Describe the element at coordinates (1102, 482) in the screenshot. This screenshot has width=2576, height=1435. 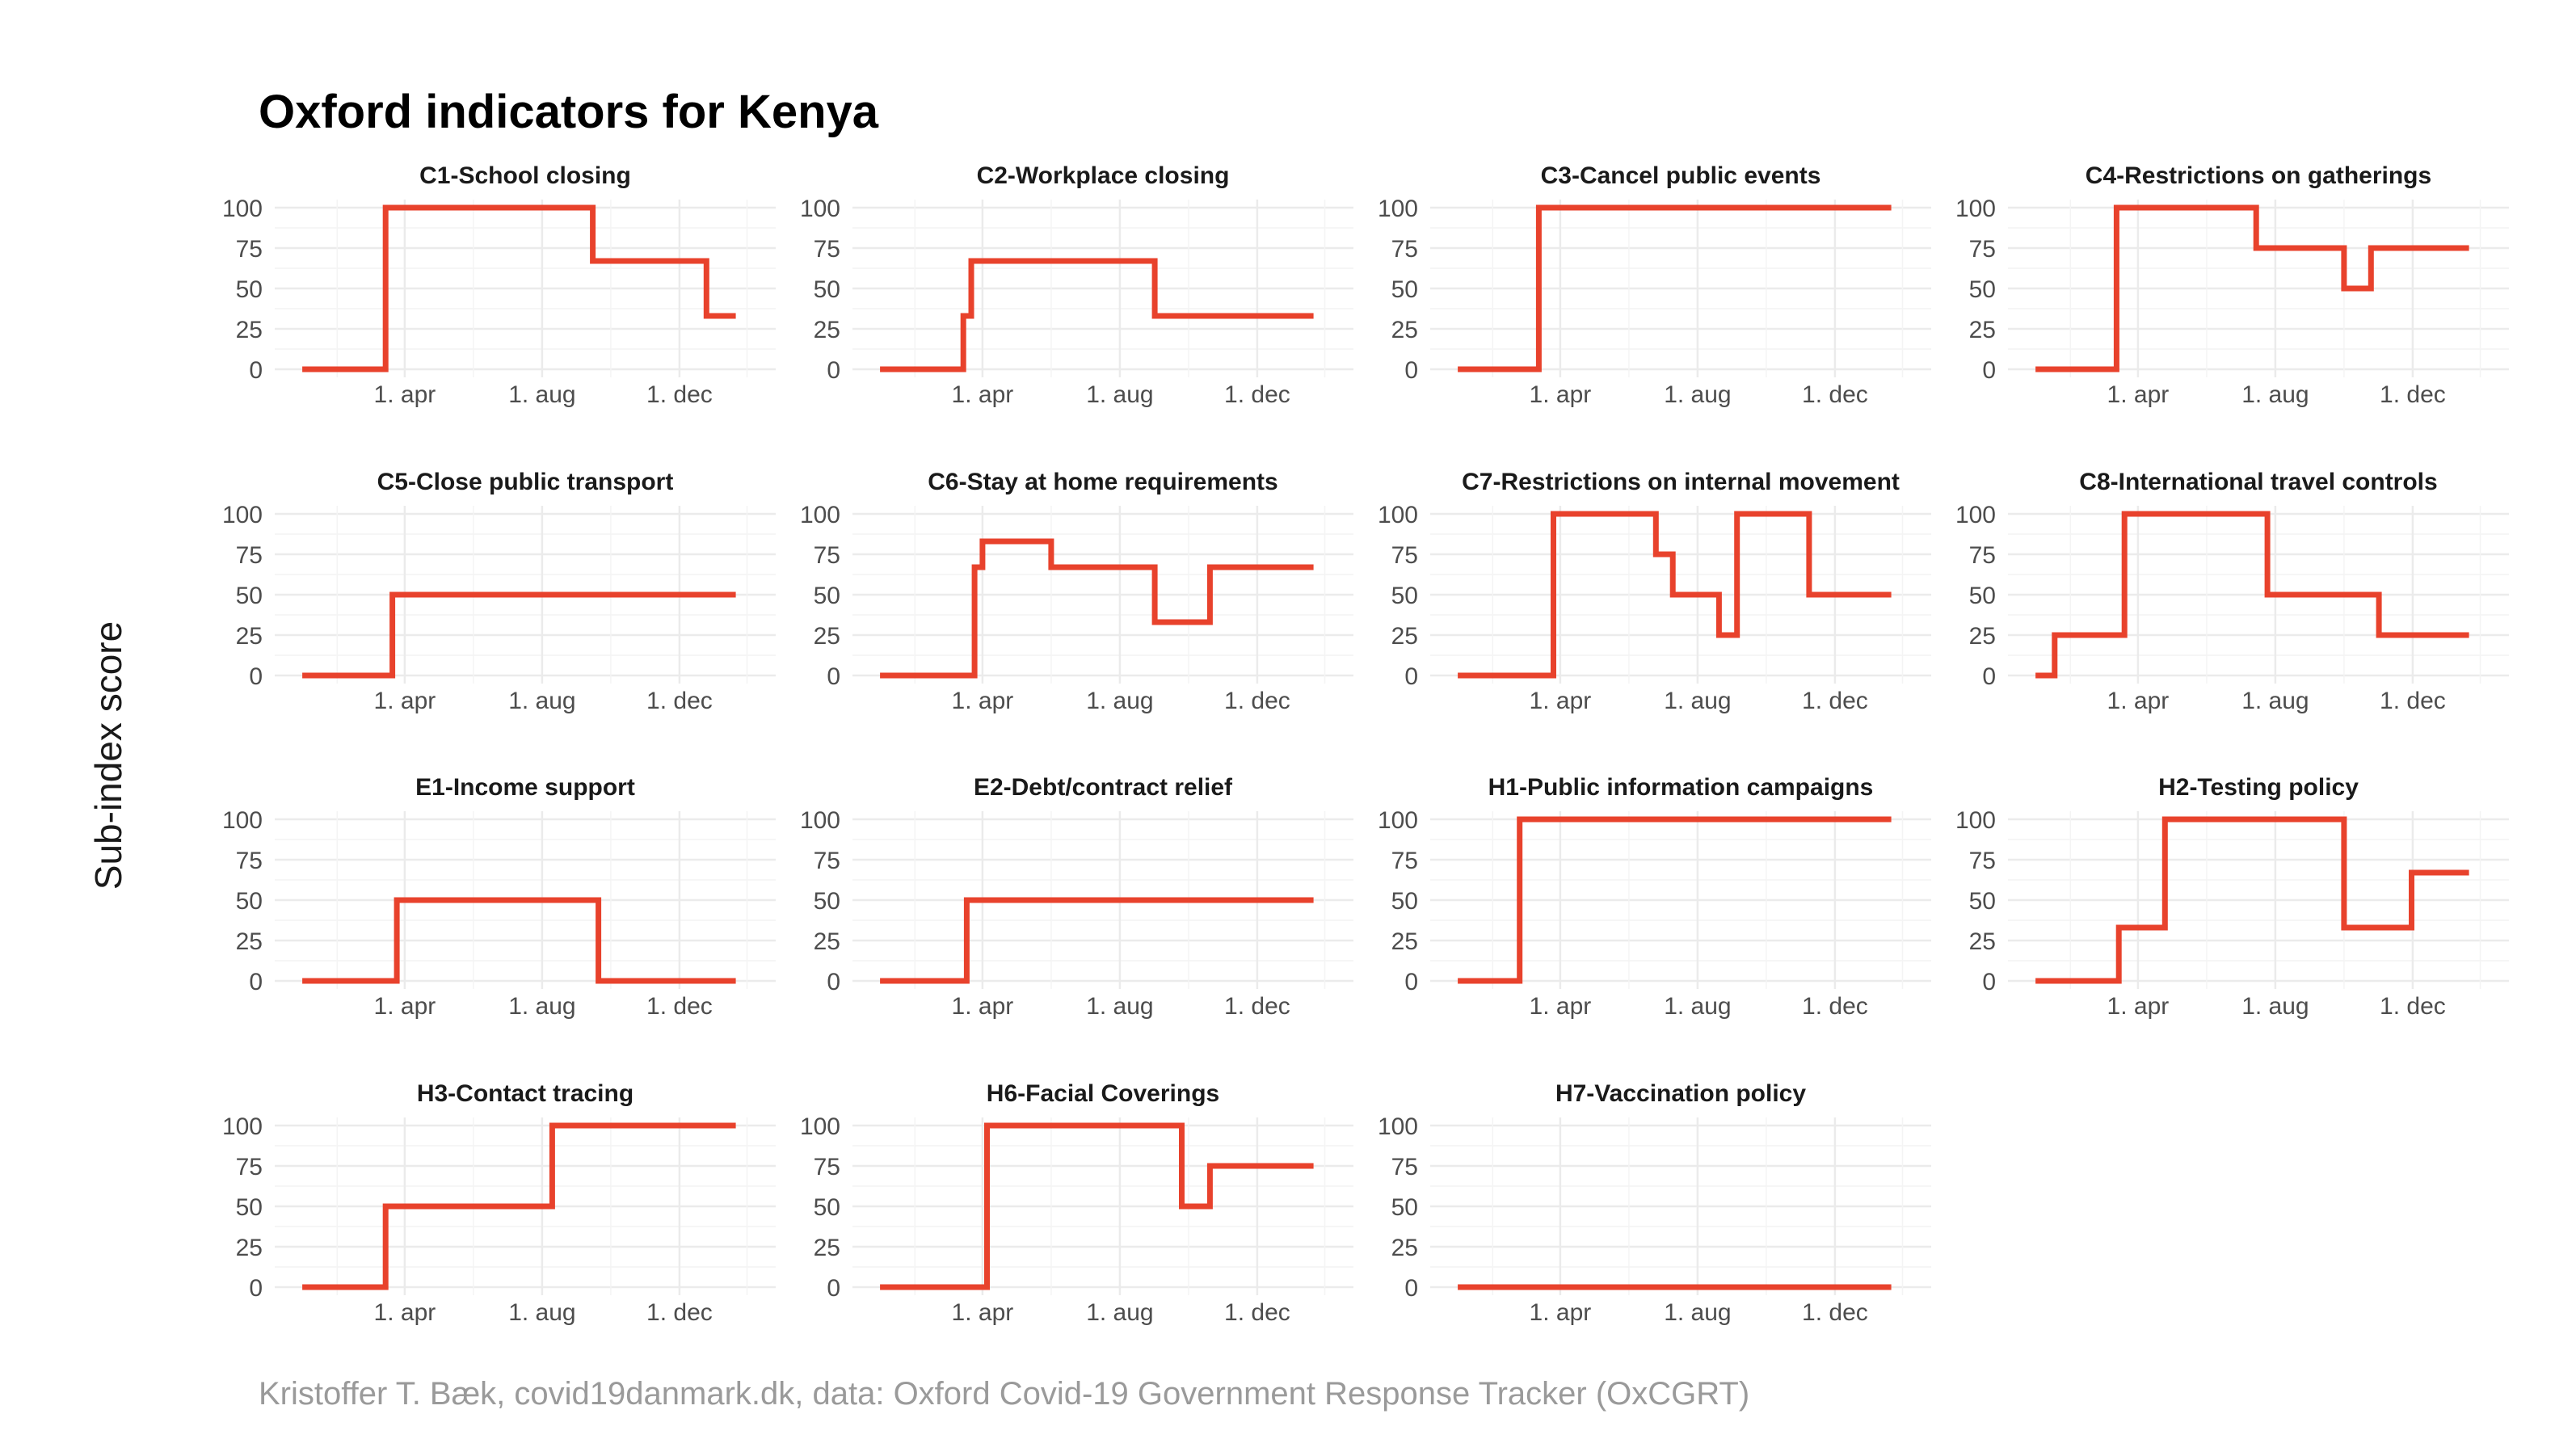
I see `panel-title: C6-Stay at home requirements` at that location.